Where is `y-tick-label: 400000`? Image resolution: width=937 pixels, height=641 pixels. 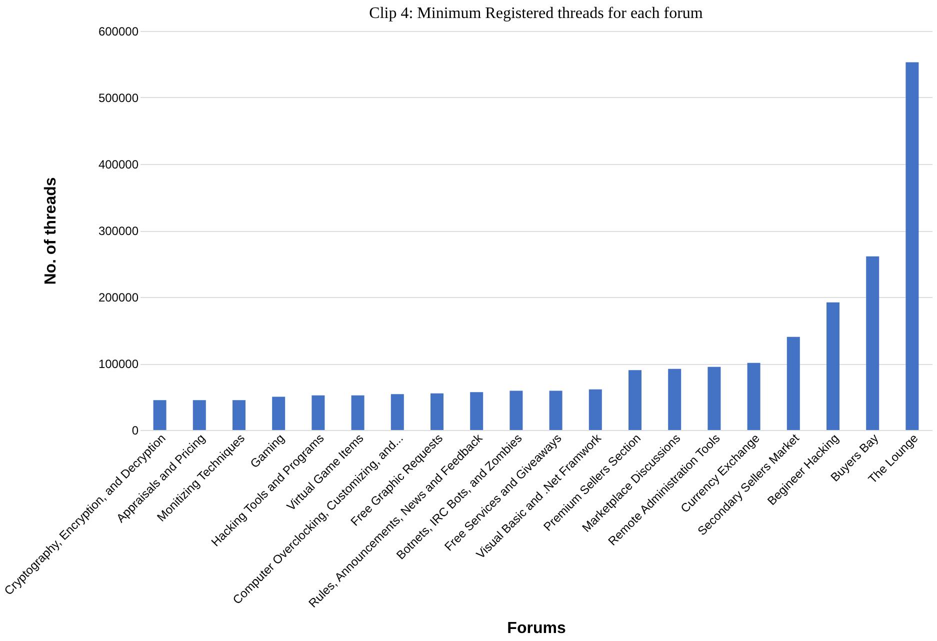
y-tick-label: 400000 is located at coordinates (118, 165).